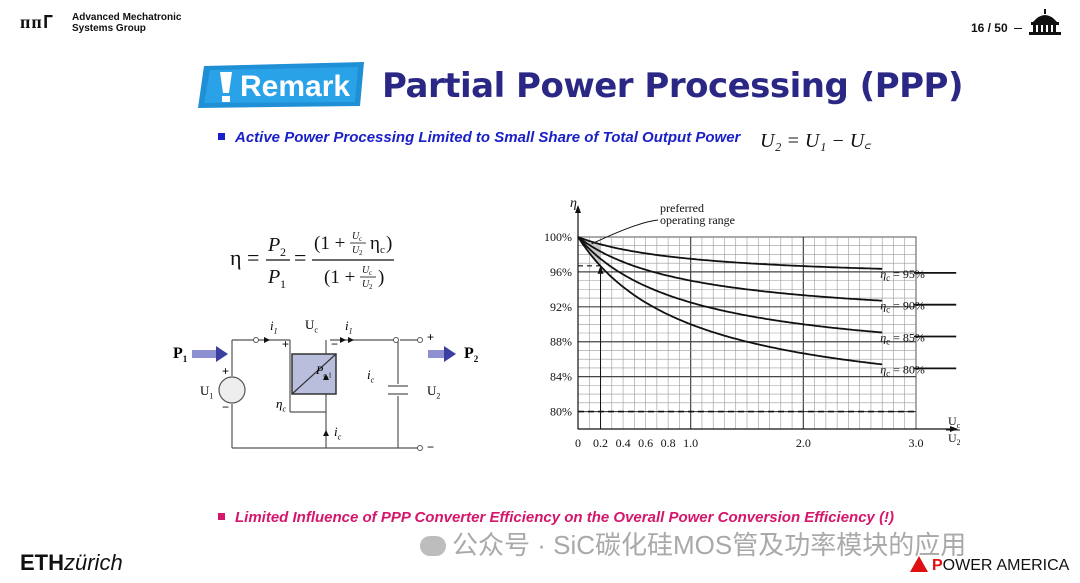 The height and width of the screenshot is (583, 1080). What do you see at coordinates (902, 275) in the screenshot?
I see `series-label: ηc = 95%` at bounding box center [902, 275].